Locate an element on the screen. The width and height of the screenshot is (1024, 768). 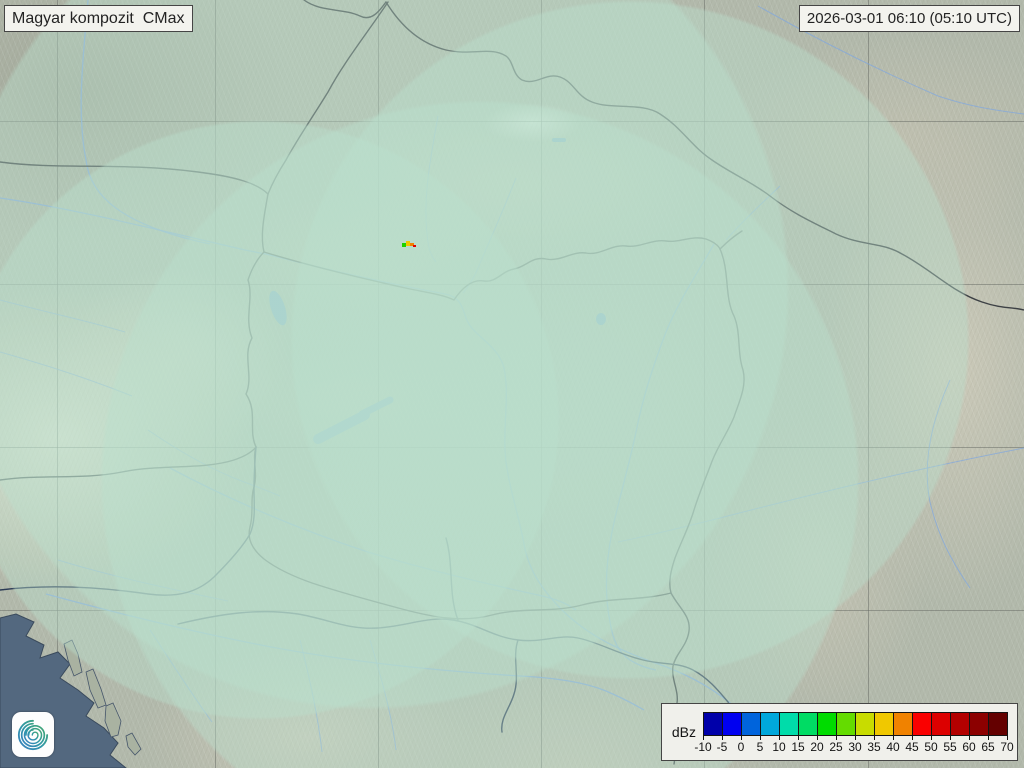
border-hu-ua is located at coordinates (731, 240).